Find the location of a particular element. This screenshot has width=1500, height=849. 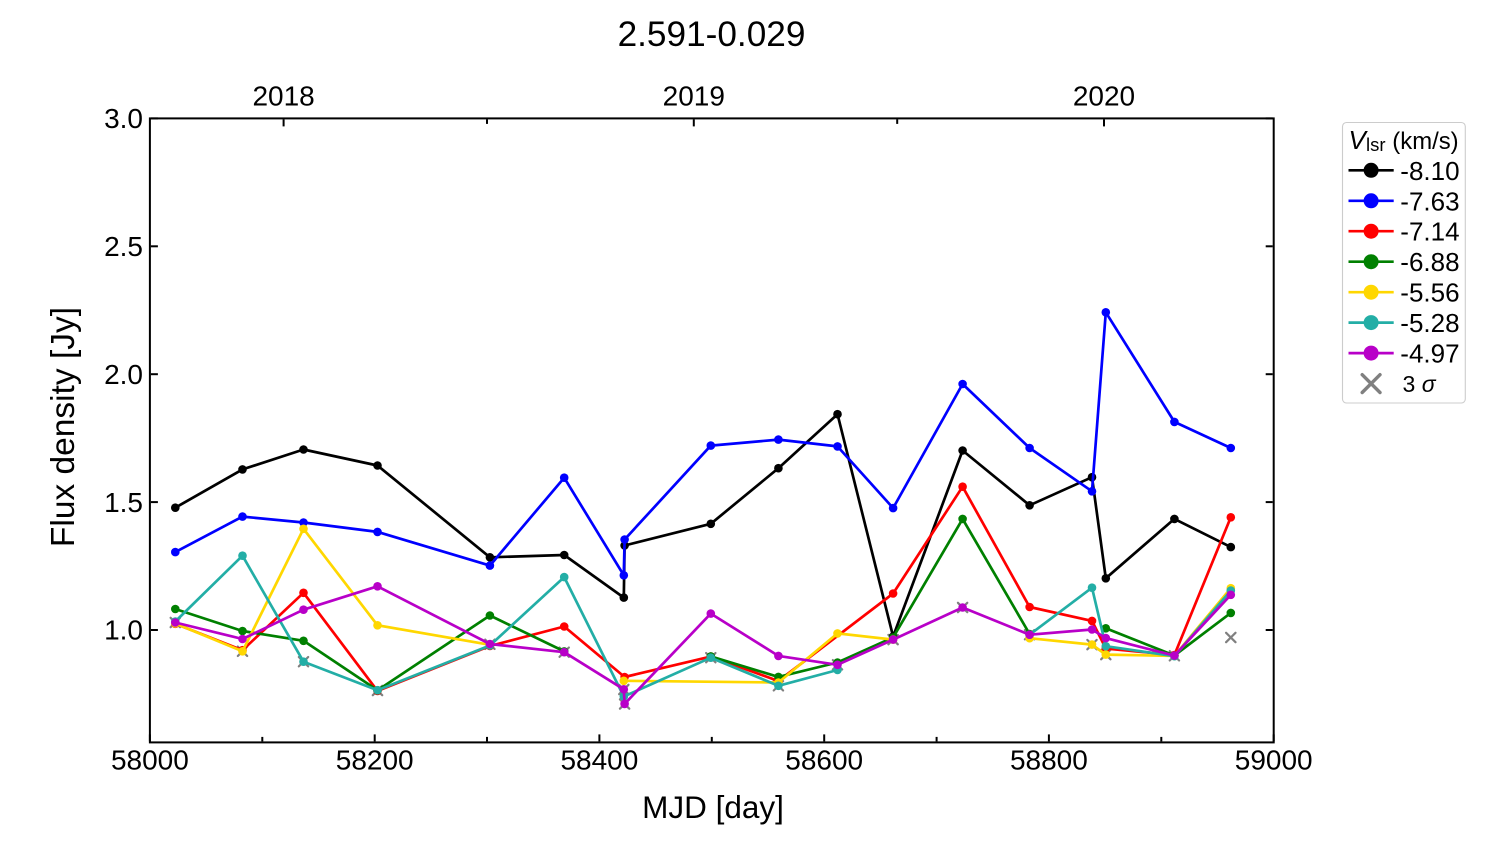

svg-text: 2.5 is located at coordinates (123, 246).